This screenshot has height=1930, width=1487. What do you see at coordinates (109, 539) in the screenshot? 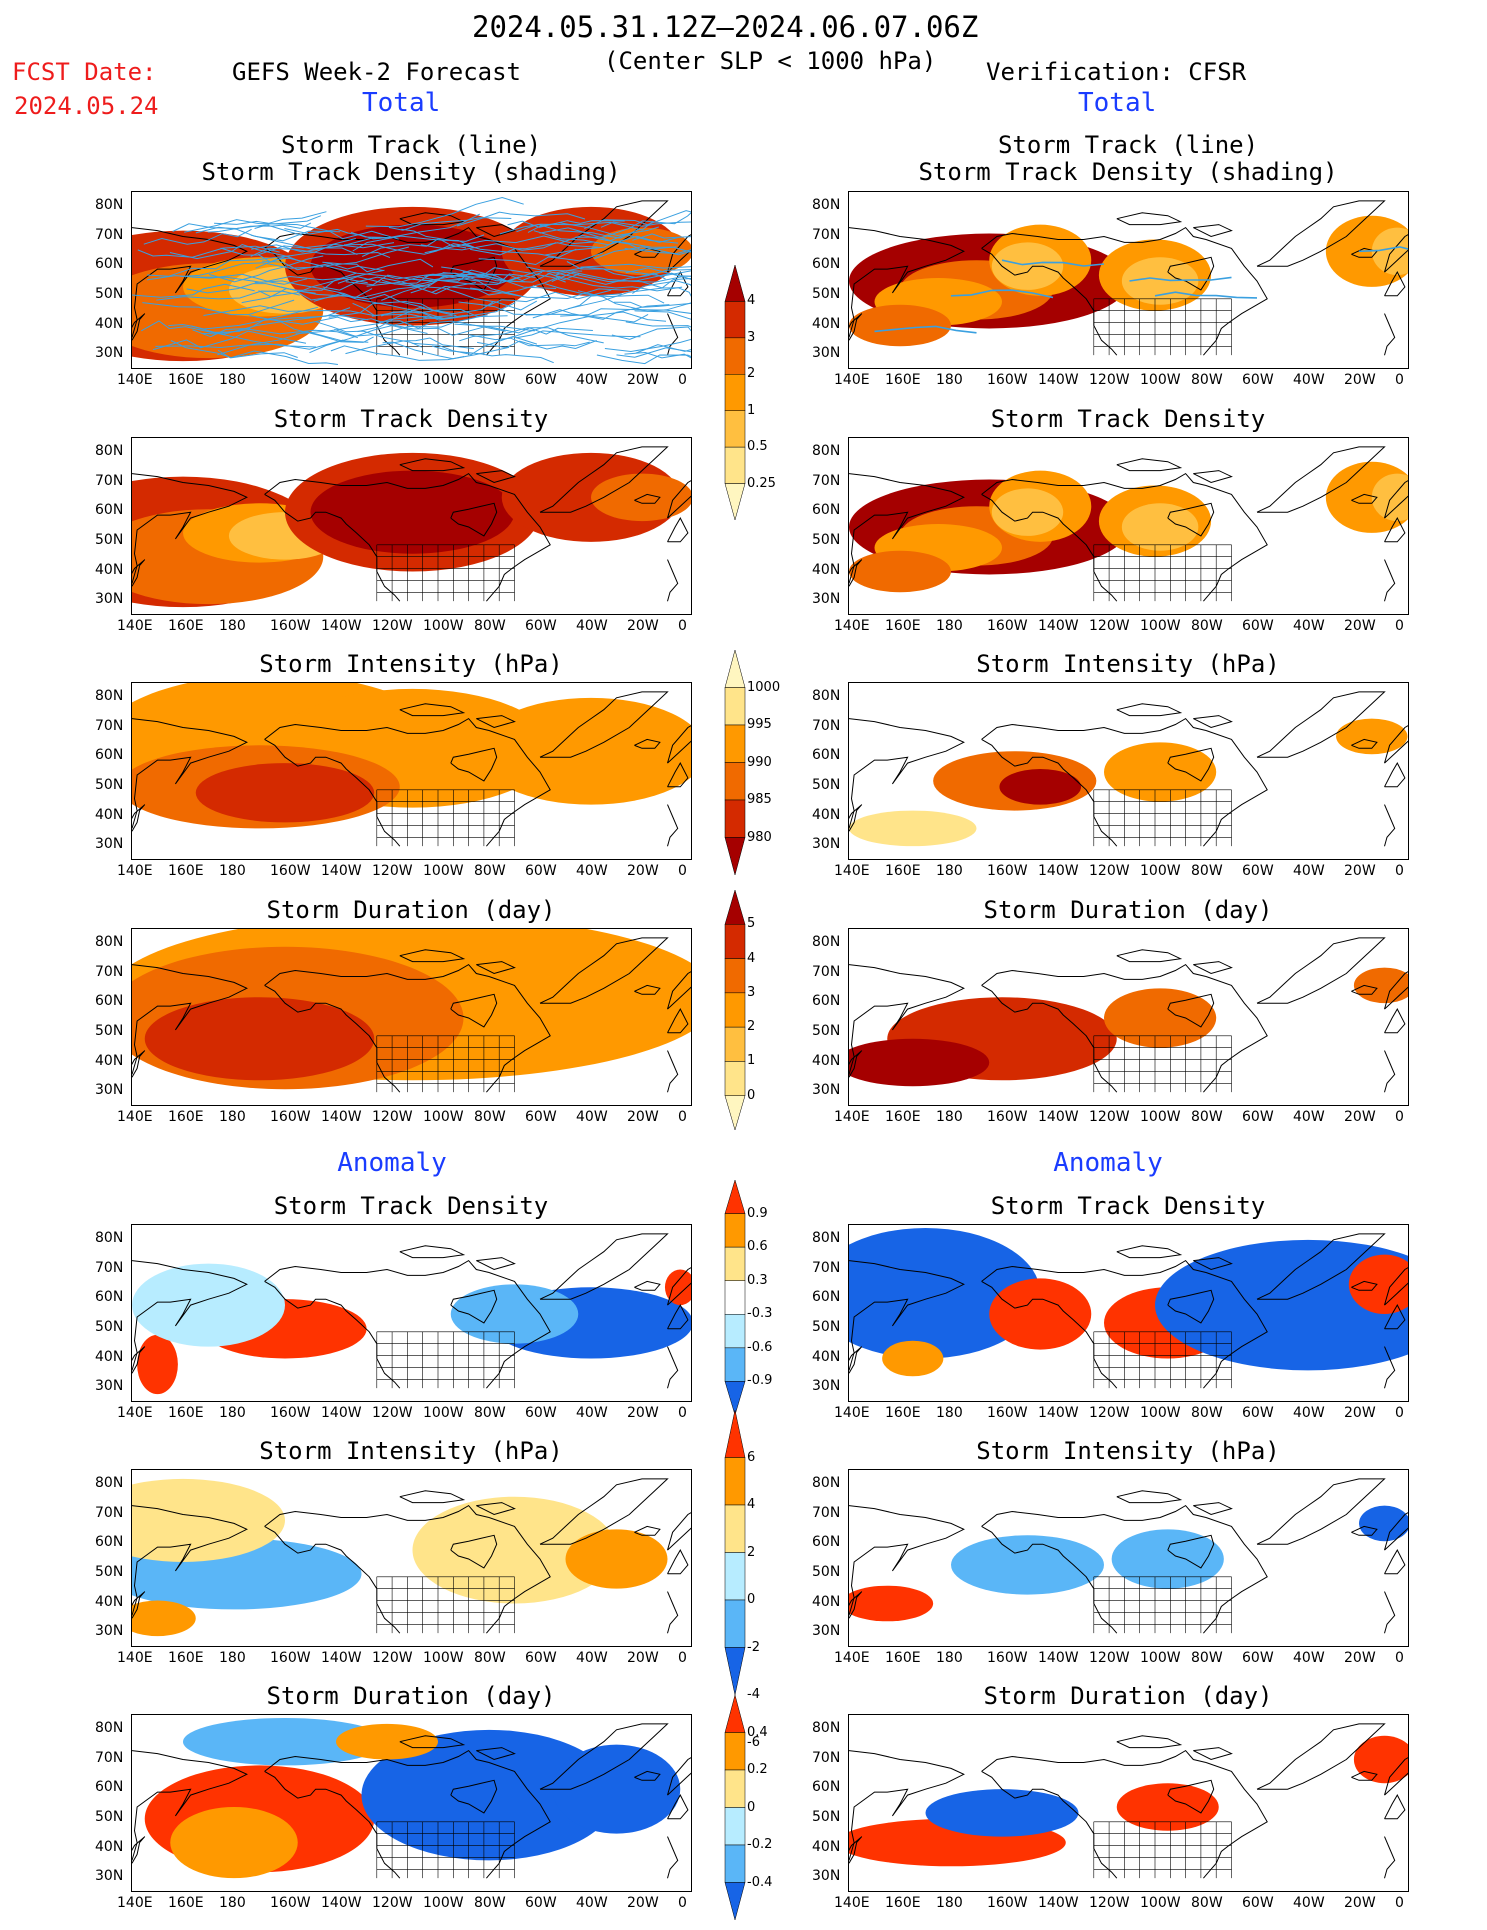
I see `forecast-lat-tick-label: 50N` at bounding box center [109, 539].